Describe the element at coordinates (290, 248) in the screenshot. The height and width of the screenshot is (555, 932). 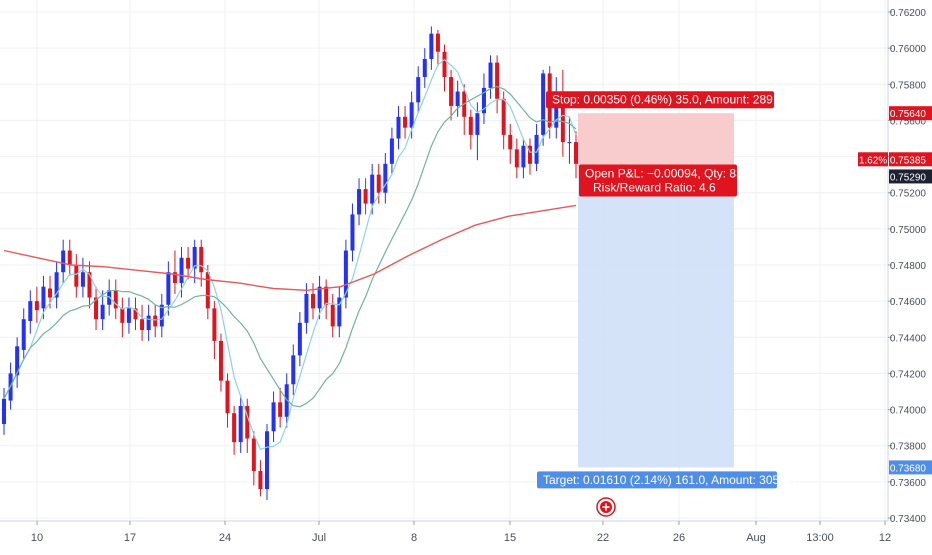
I see `moving-average-slow` at that location.